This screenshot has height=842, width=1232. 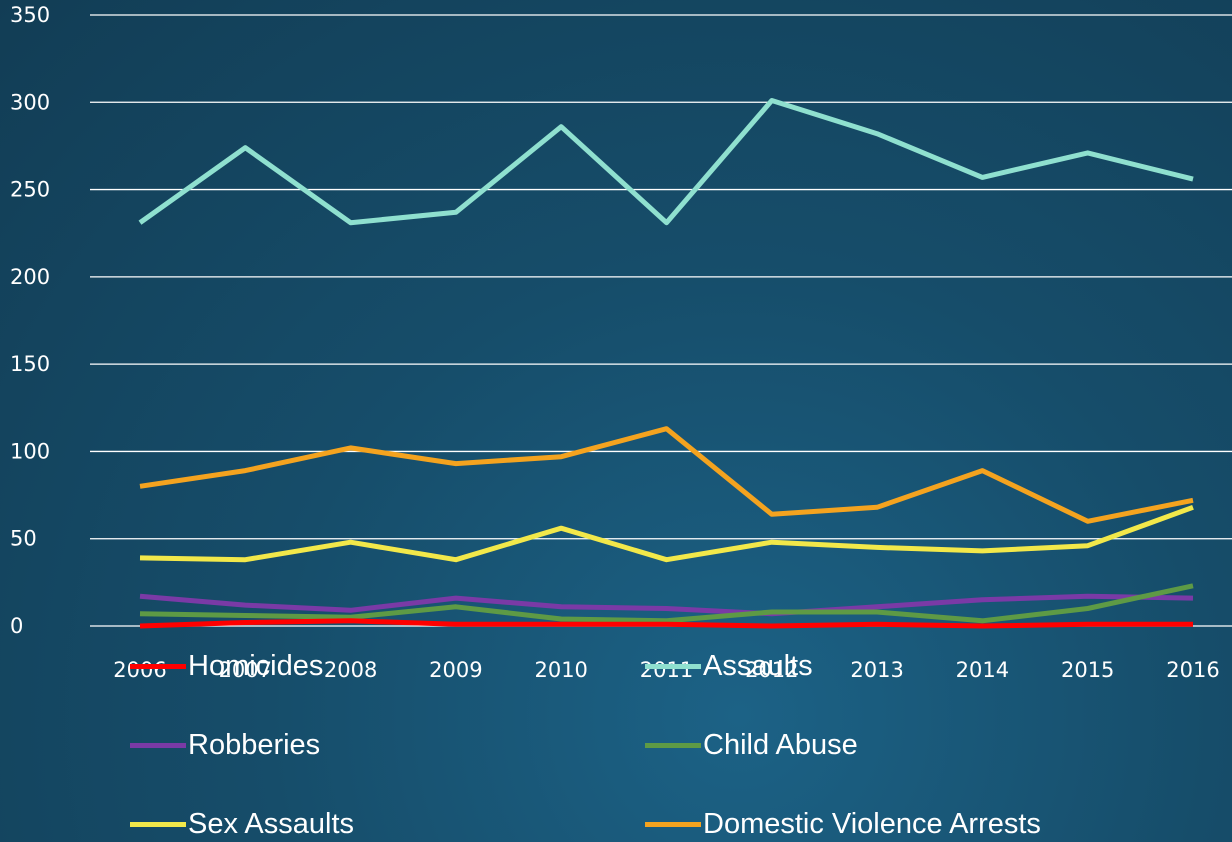 What do you see at coordinates (982, 670) in the screenshot?
I see `x-tick-label: 2014` at bounding box center [982, 670].